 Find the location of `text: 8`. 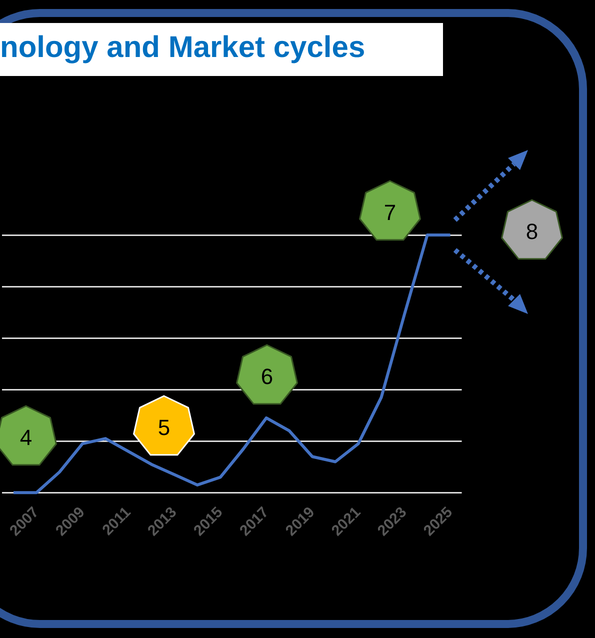

text: 8 is located at coordinates (532, 232).